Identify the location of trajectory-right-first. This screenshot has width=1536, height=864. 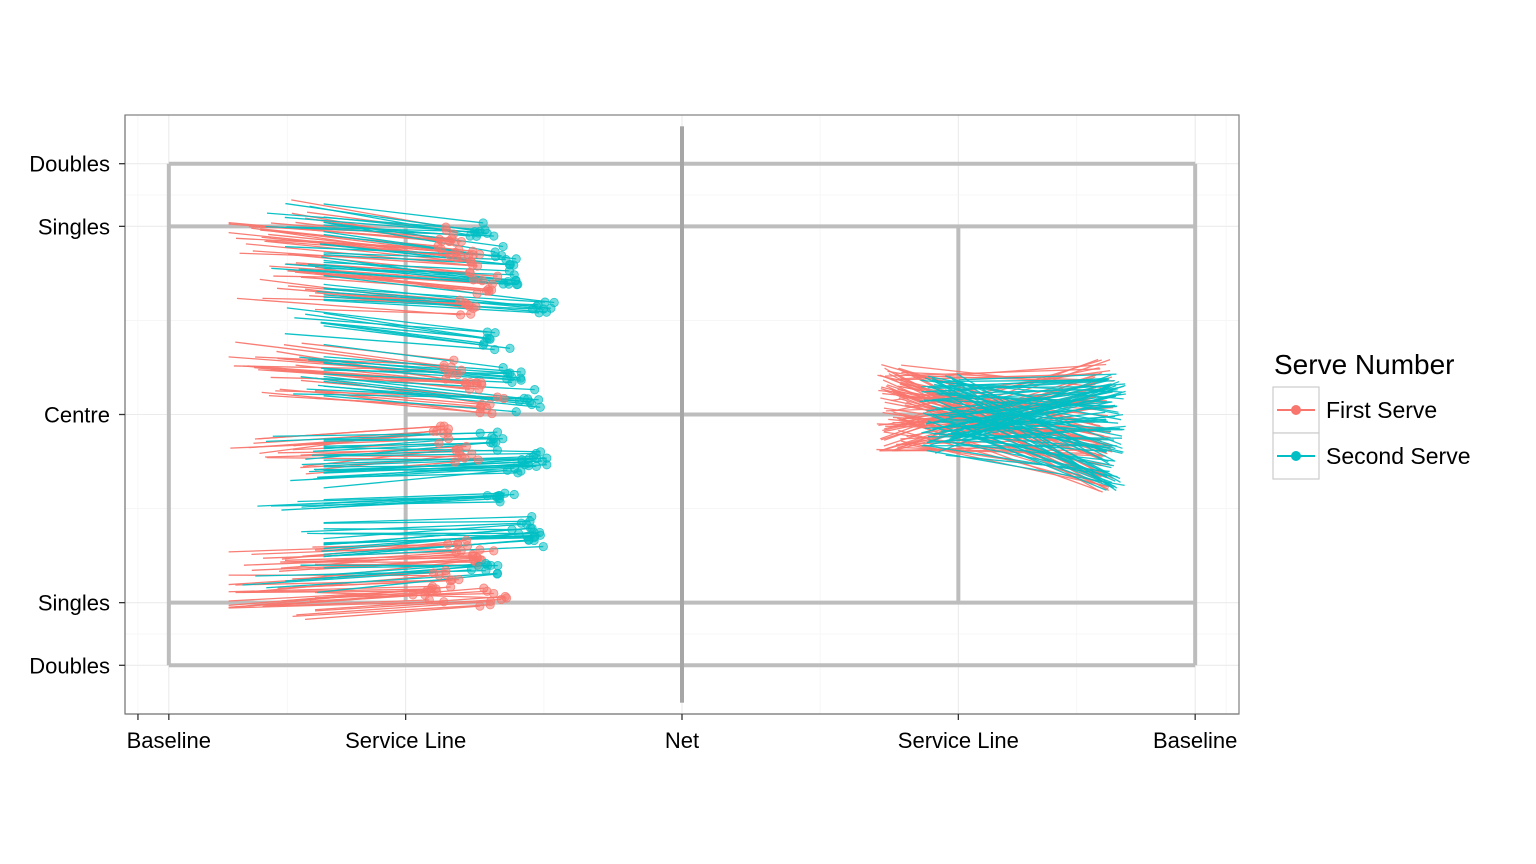
(997, 400).